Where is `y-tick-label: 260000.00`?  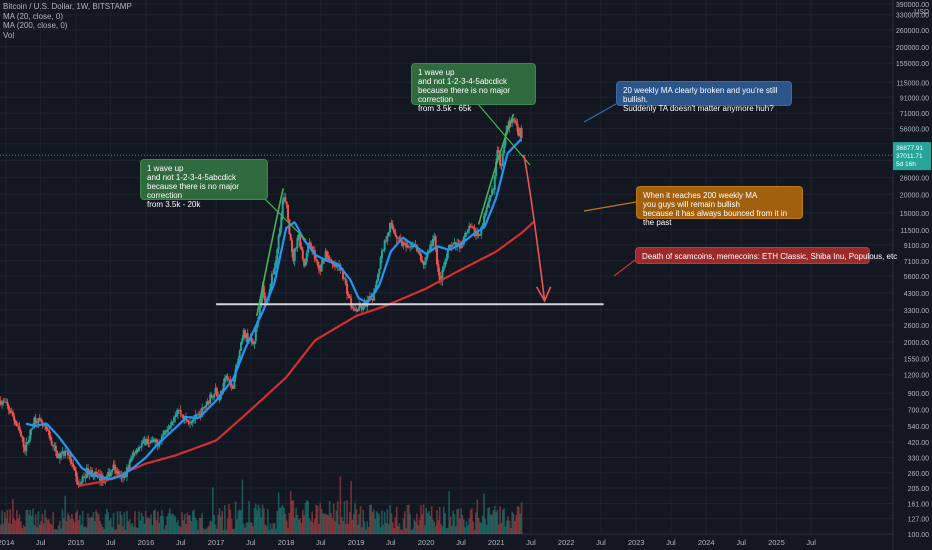 y-tick-label: 260000.00 is located at coordinates (912, 31).